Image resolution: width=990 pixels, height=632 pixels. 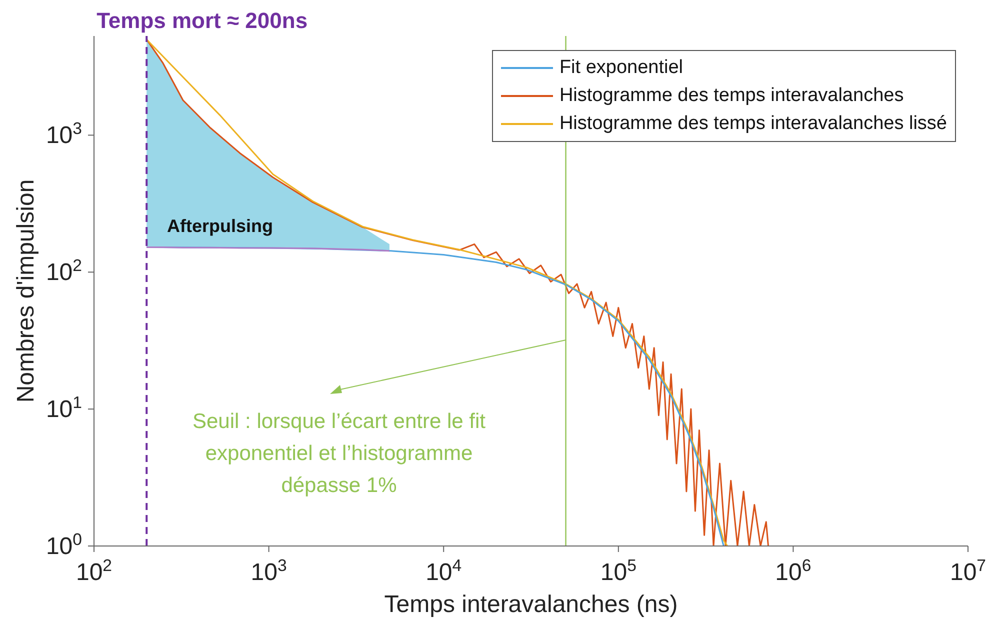 What do you see at coordinates (531, 604) in the screenshot?
I see `x-axis-title: Temps interavalanches (ns)` at bounding box center [531, 604].